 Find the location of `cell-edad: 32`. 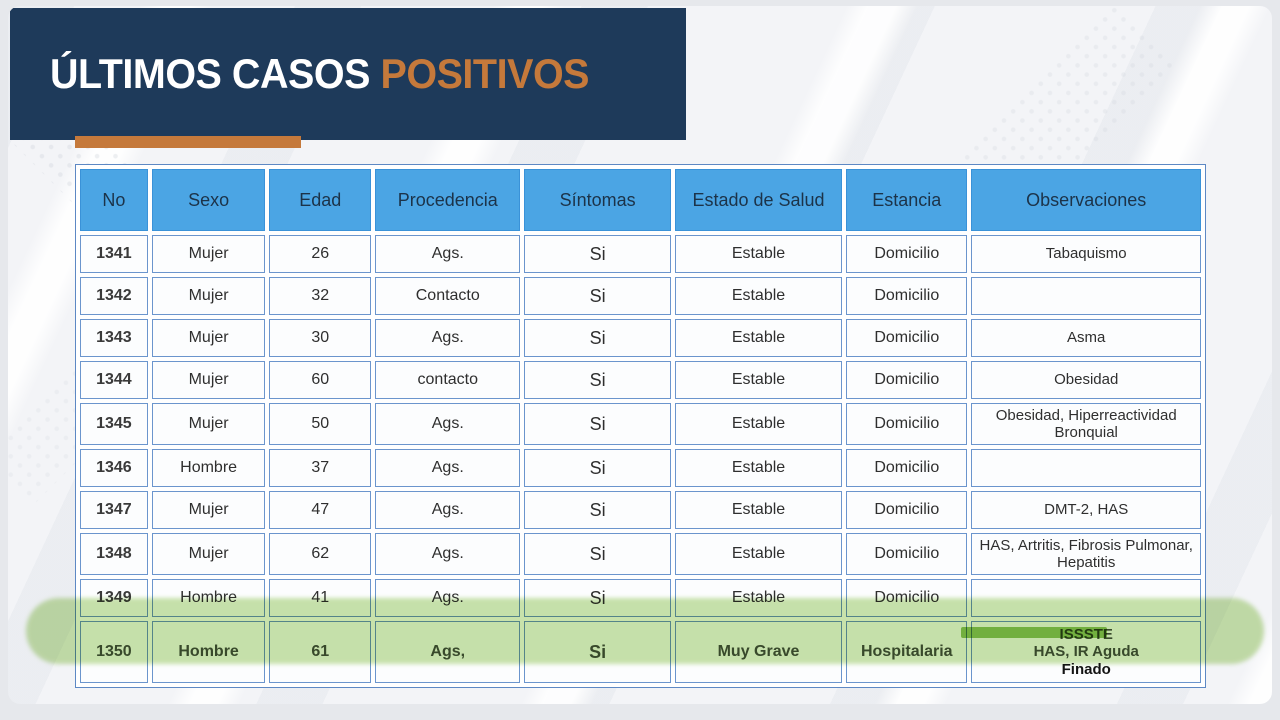

cell-edad: 32 is located at coordinates (320, 296).